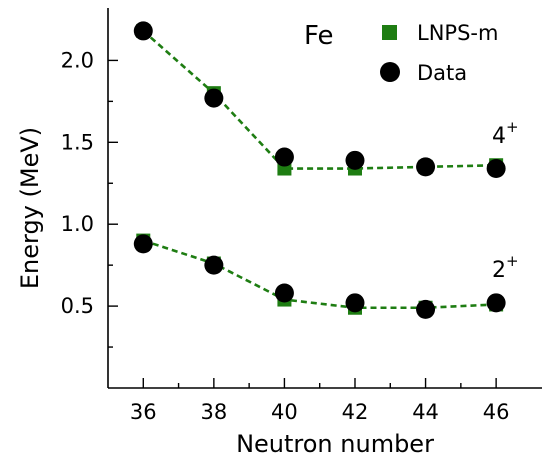 This screenshot has height=465, width=550. Describe the element at coordinates (213, 412) in the screenshot. I see `x-tick-label: 38` at that location.